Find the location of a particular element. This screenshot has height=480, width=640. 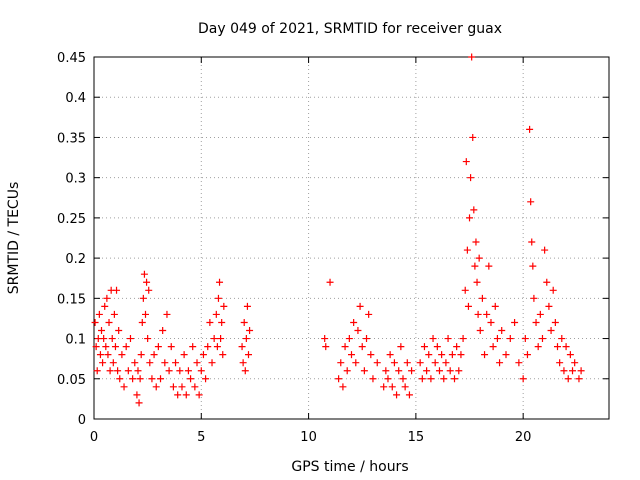

y-tick-label: 0.3 is located at coordinates (75, 179).